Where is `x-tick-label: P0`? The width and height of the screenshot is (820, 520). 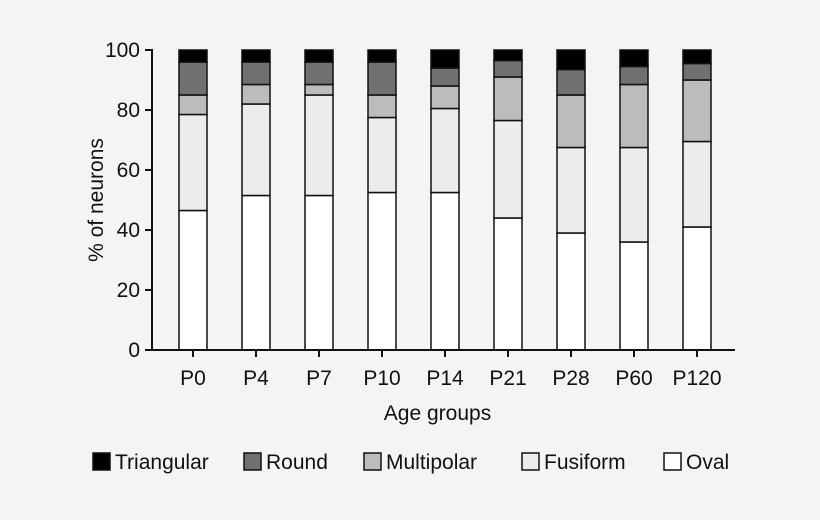
x-tick-label: P0 is located at coordinates (193, 378).